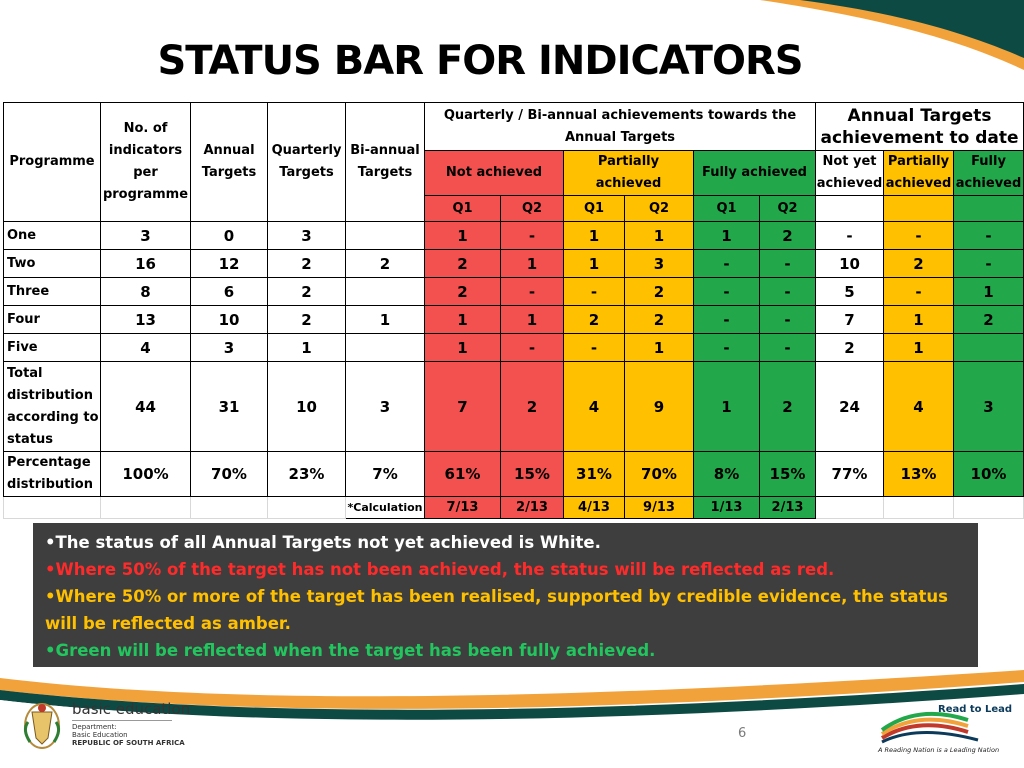 This screenshot has width=1024, height=768. Describe the element at coordinates (94, 727) in the screenshot. I see `logo-department: Department:` at that location.